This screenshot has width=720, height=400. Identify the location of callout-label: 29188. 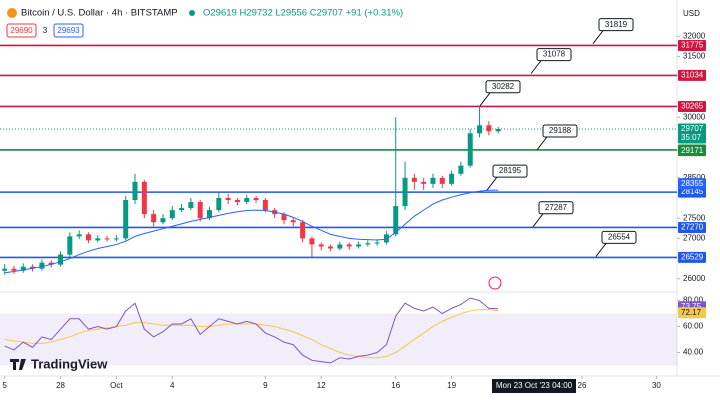
(560, 130).